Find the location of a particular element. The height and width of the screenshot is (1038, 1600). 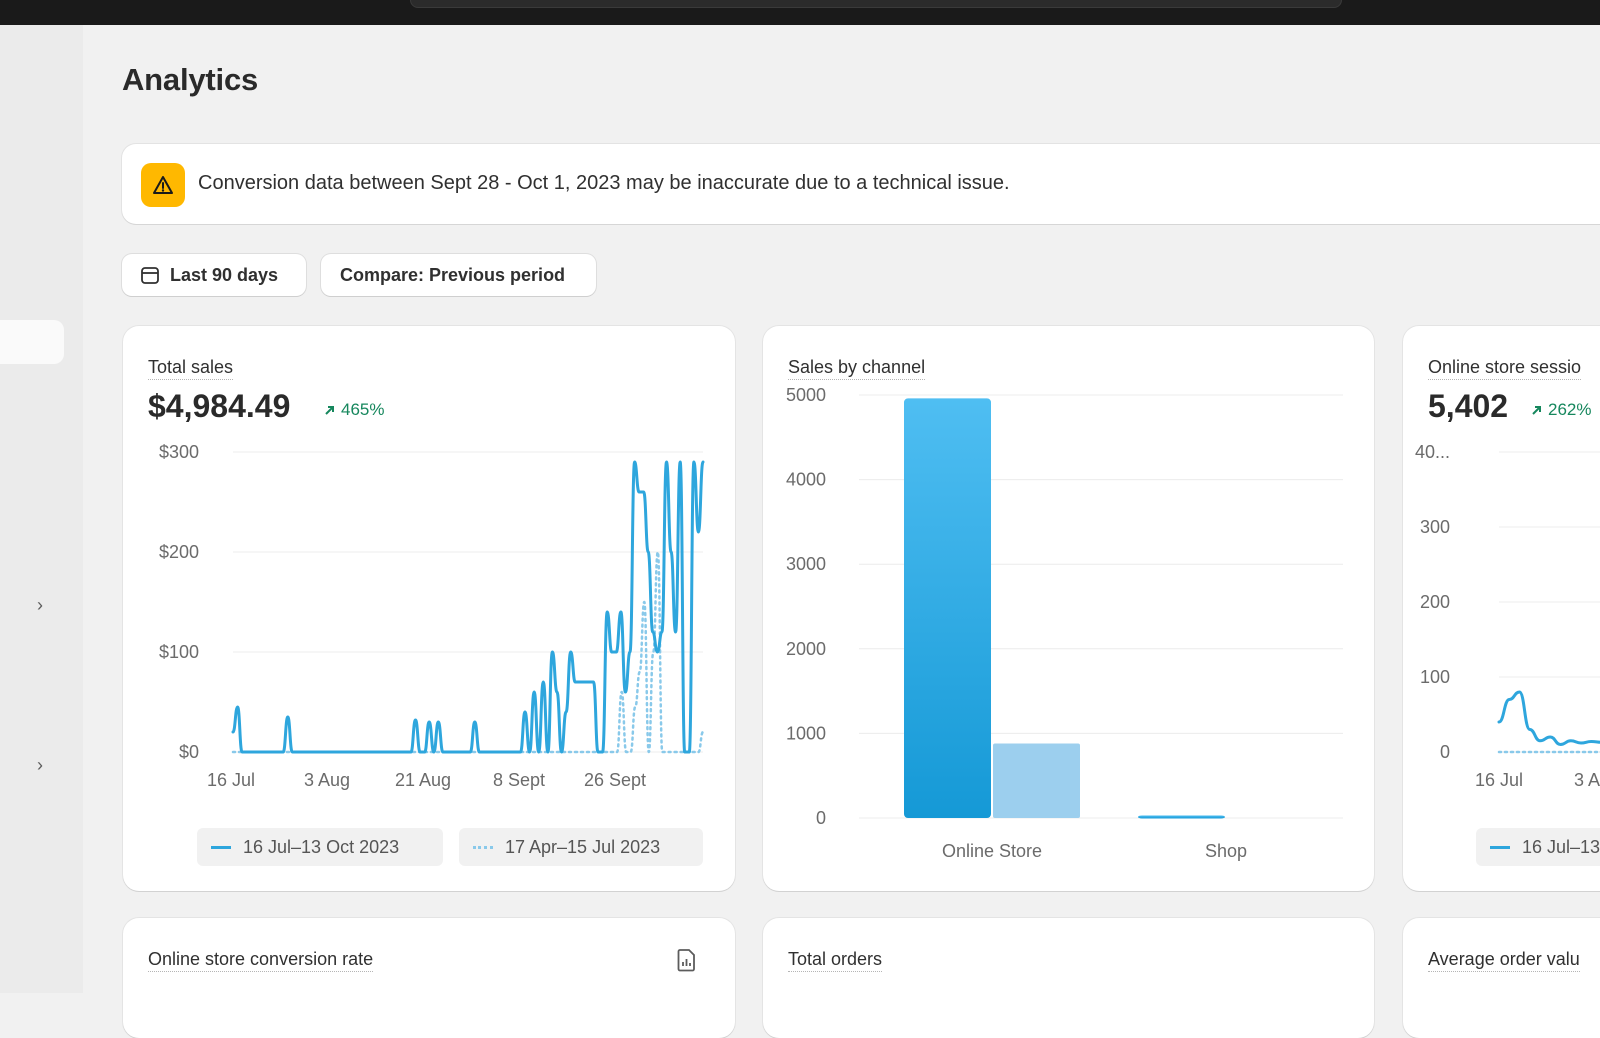

compare-label: Compare: Previous period is located at coordinates (453, 274).